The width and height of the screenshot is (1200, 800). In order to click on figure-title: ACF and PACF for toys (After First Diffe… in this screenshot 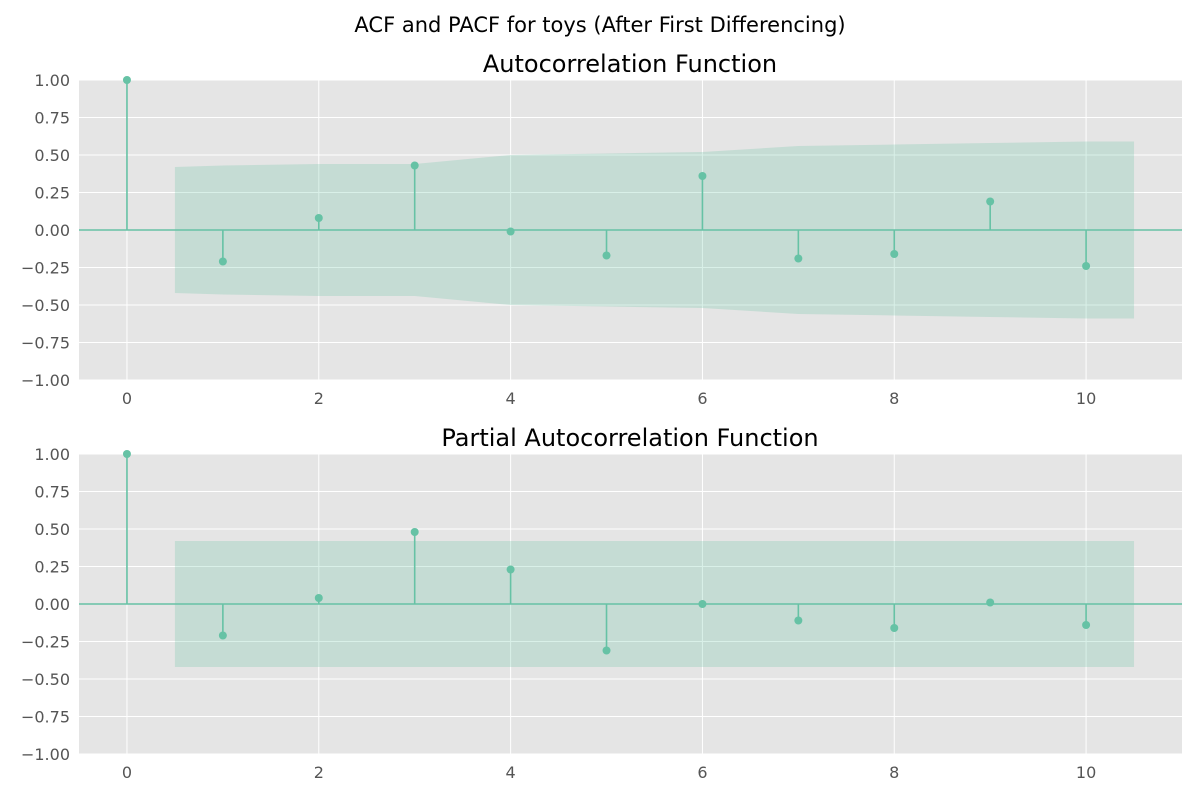, I will do `click(599, 25)`.